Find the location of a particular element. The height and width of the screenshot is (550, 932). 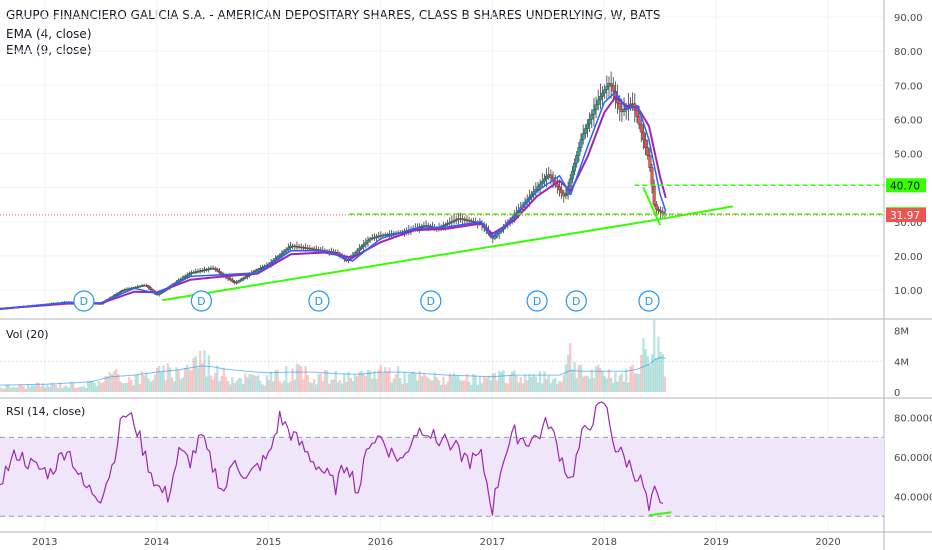

legend-ema4: EMA (4, close) is located at coordinates (49, 34).